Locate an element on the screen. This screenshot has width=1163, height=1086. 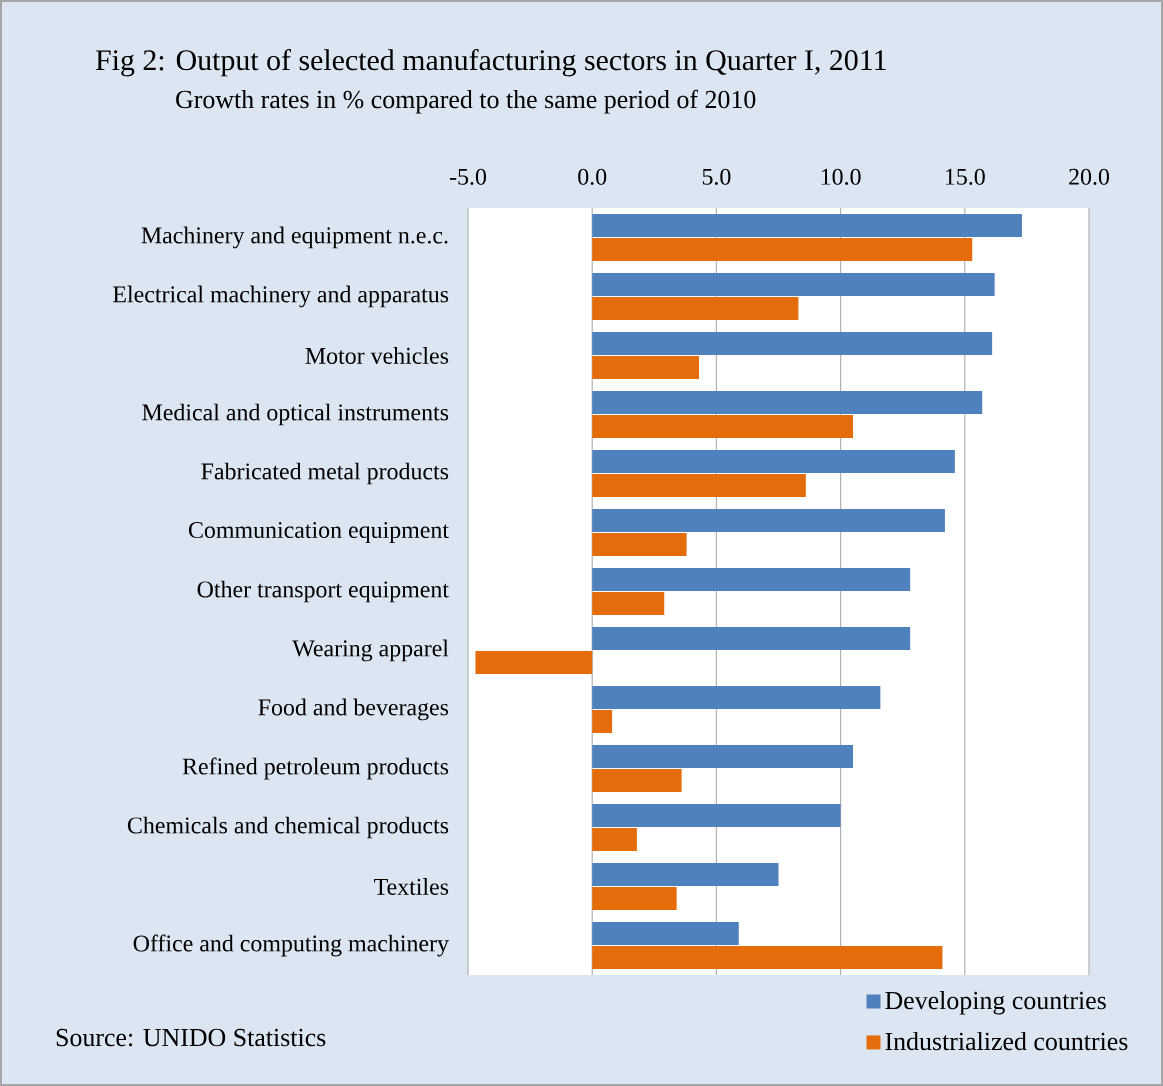
legend-label: Industrialized countries is located at coordinates (1006, 1041).